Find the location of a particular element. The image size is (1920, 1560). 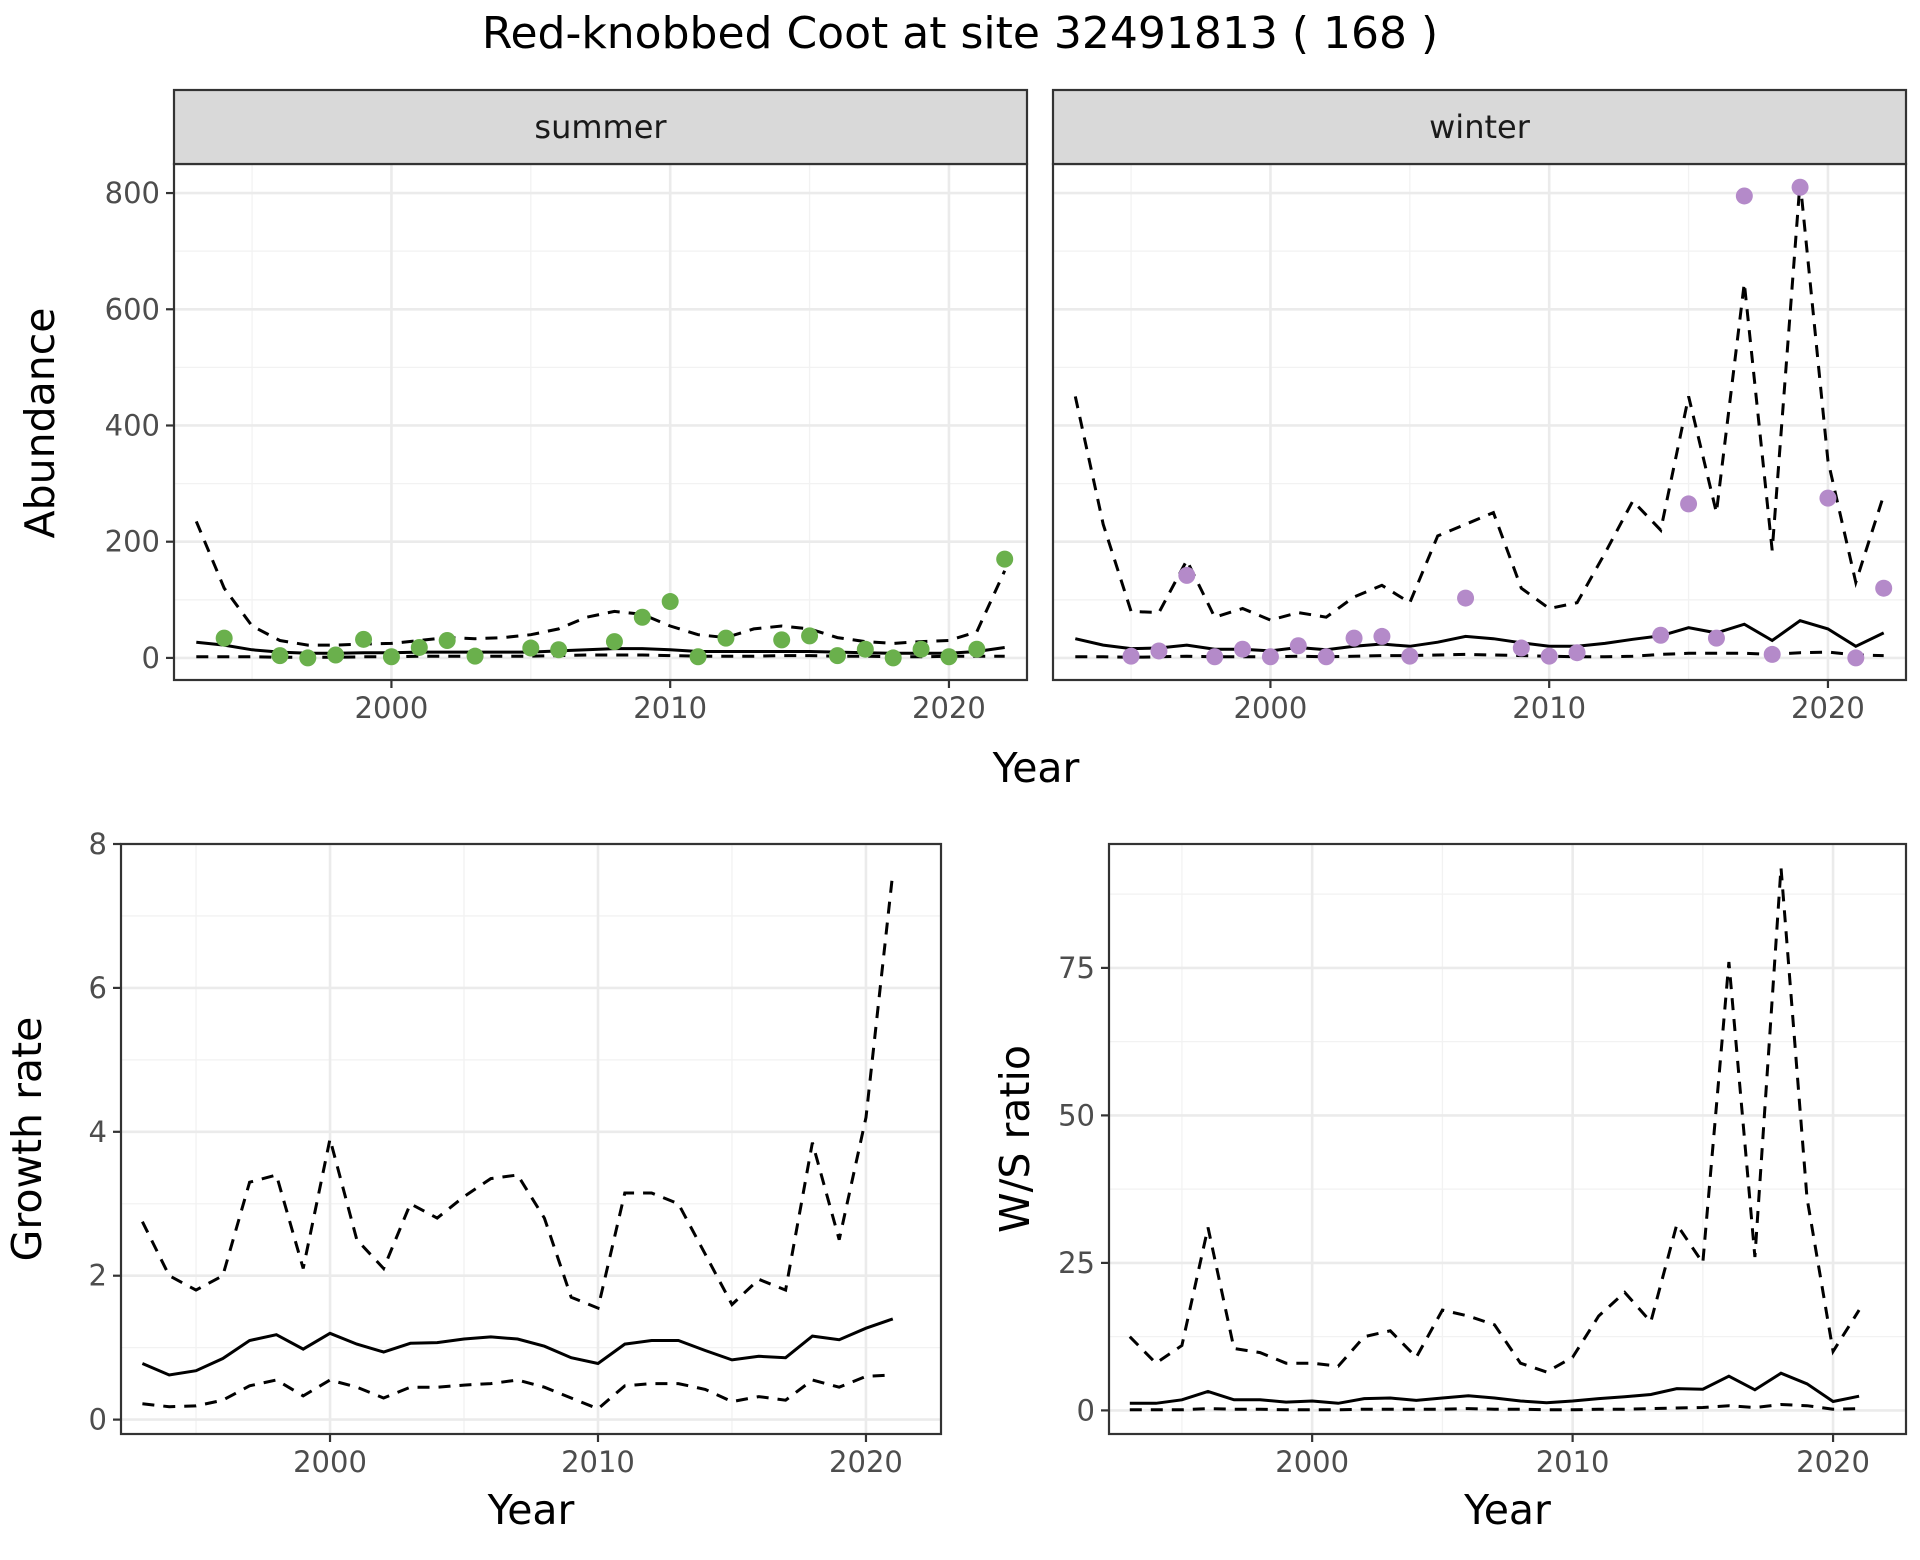

y-tick-label: 600 is located at coordinates (132, 309).